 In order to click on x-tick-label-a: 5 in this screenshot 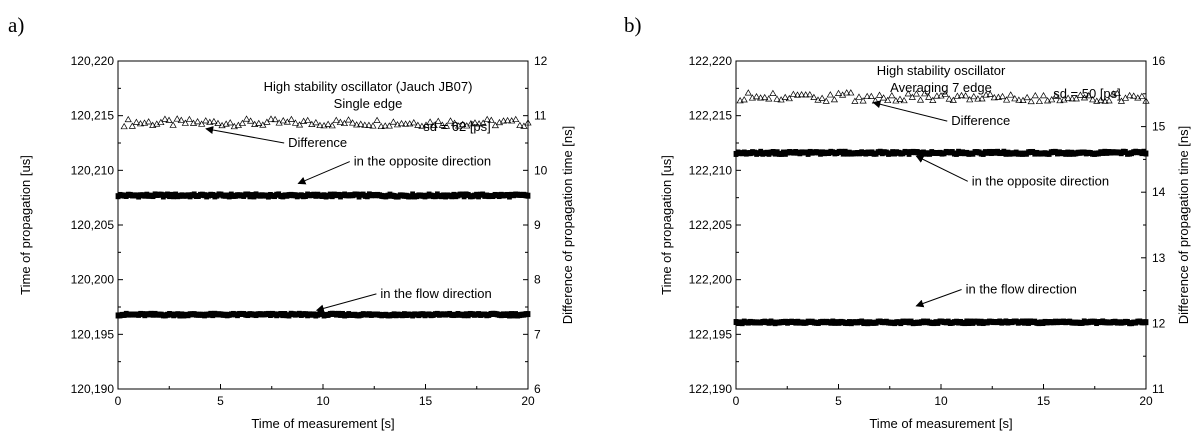, I will do `click(220, 401)`.